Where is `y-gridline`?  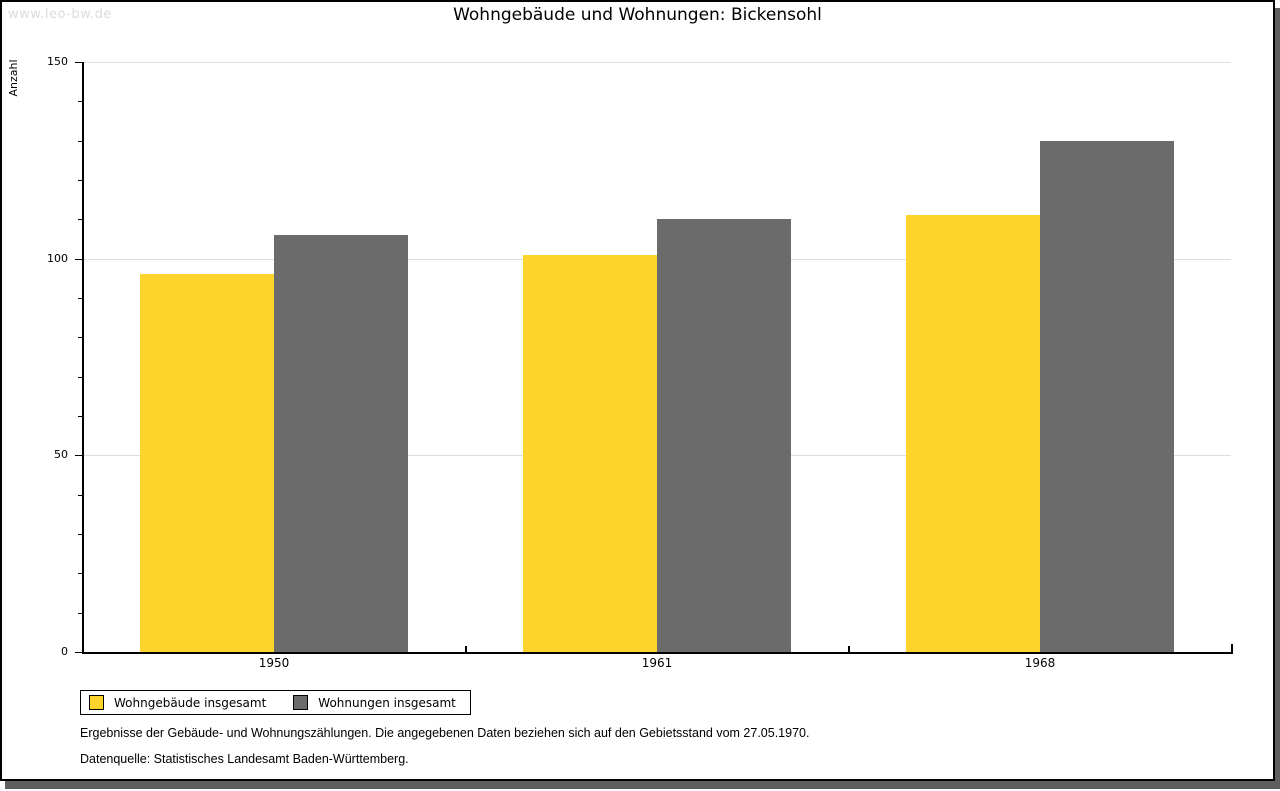 y-gridline is located at coordinates (656, 62).